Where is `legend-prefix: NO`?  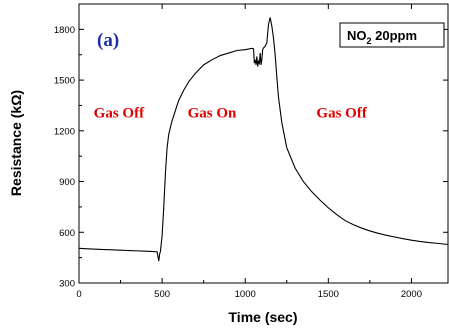
legend-prefix: NO is located at coordinates (357, 35).